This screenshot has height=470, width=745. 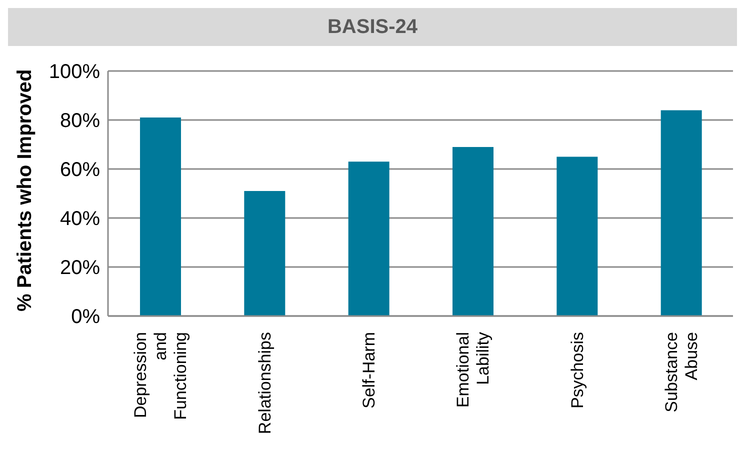 What do you see at coordinates (368, 370) in the screenshot?
I see `x-tick-label: Self-Harm` at bounding box center [368, 370].